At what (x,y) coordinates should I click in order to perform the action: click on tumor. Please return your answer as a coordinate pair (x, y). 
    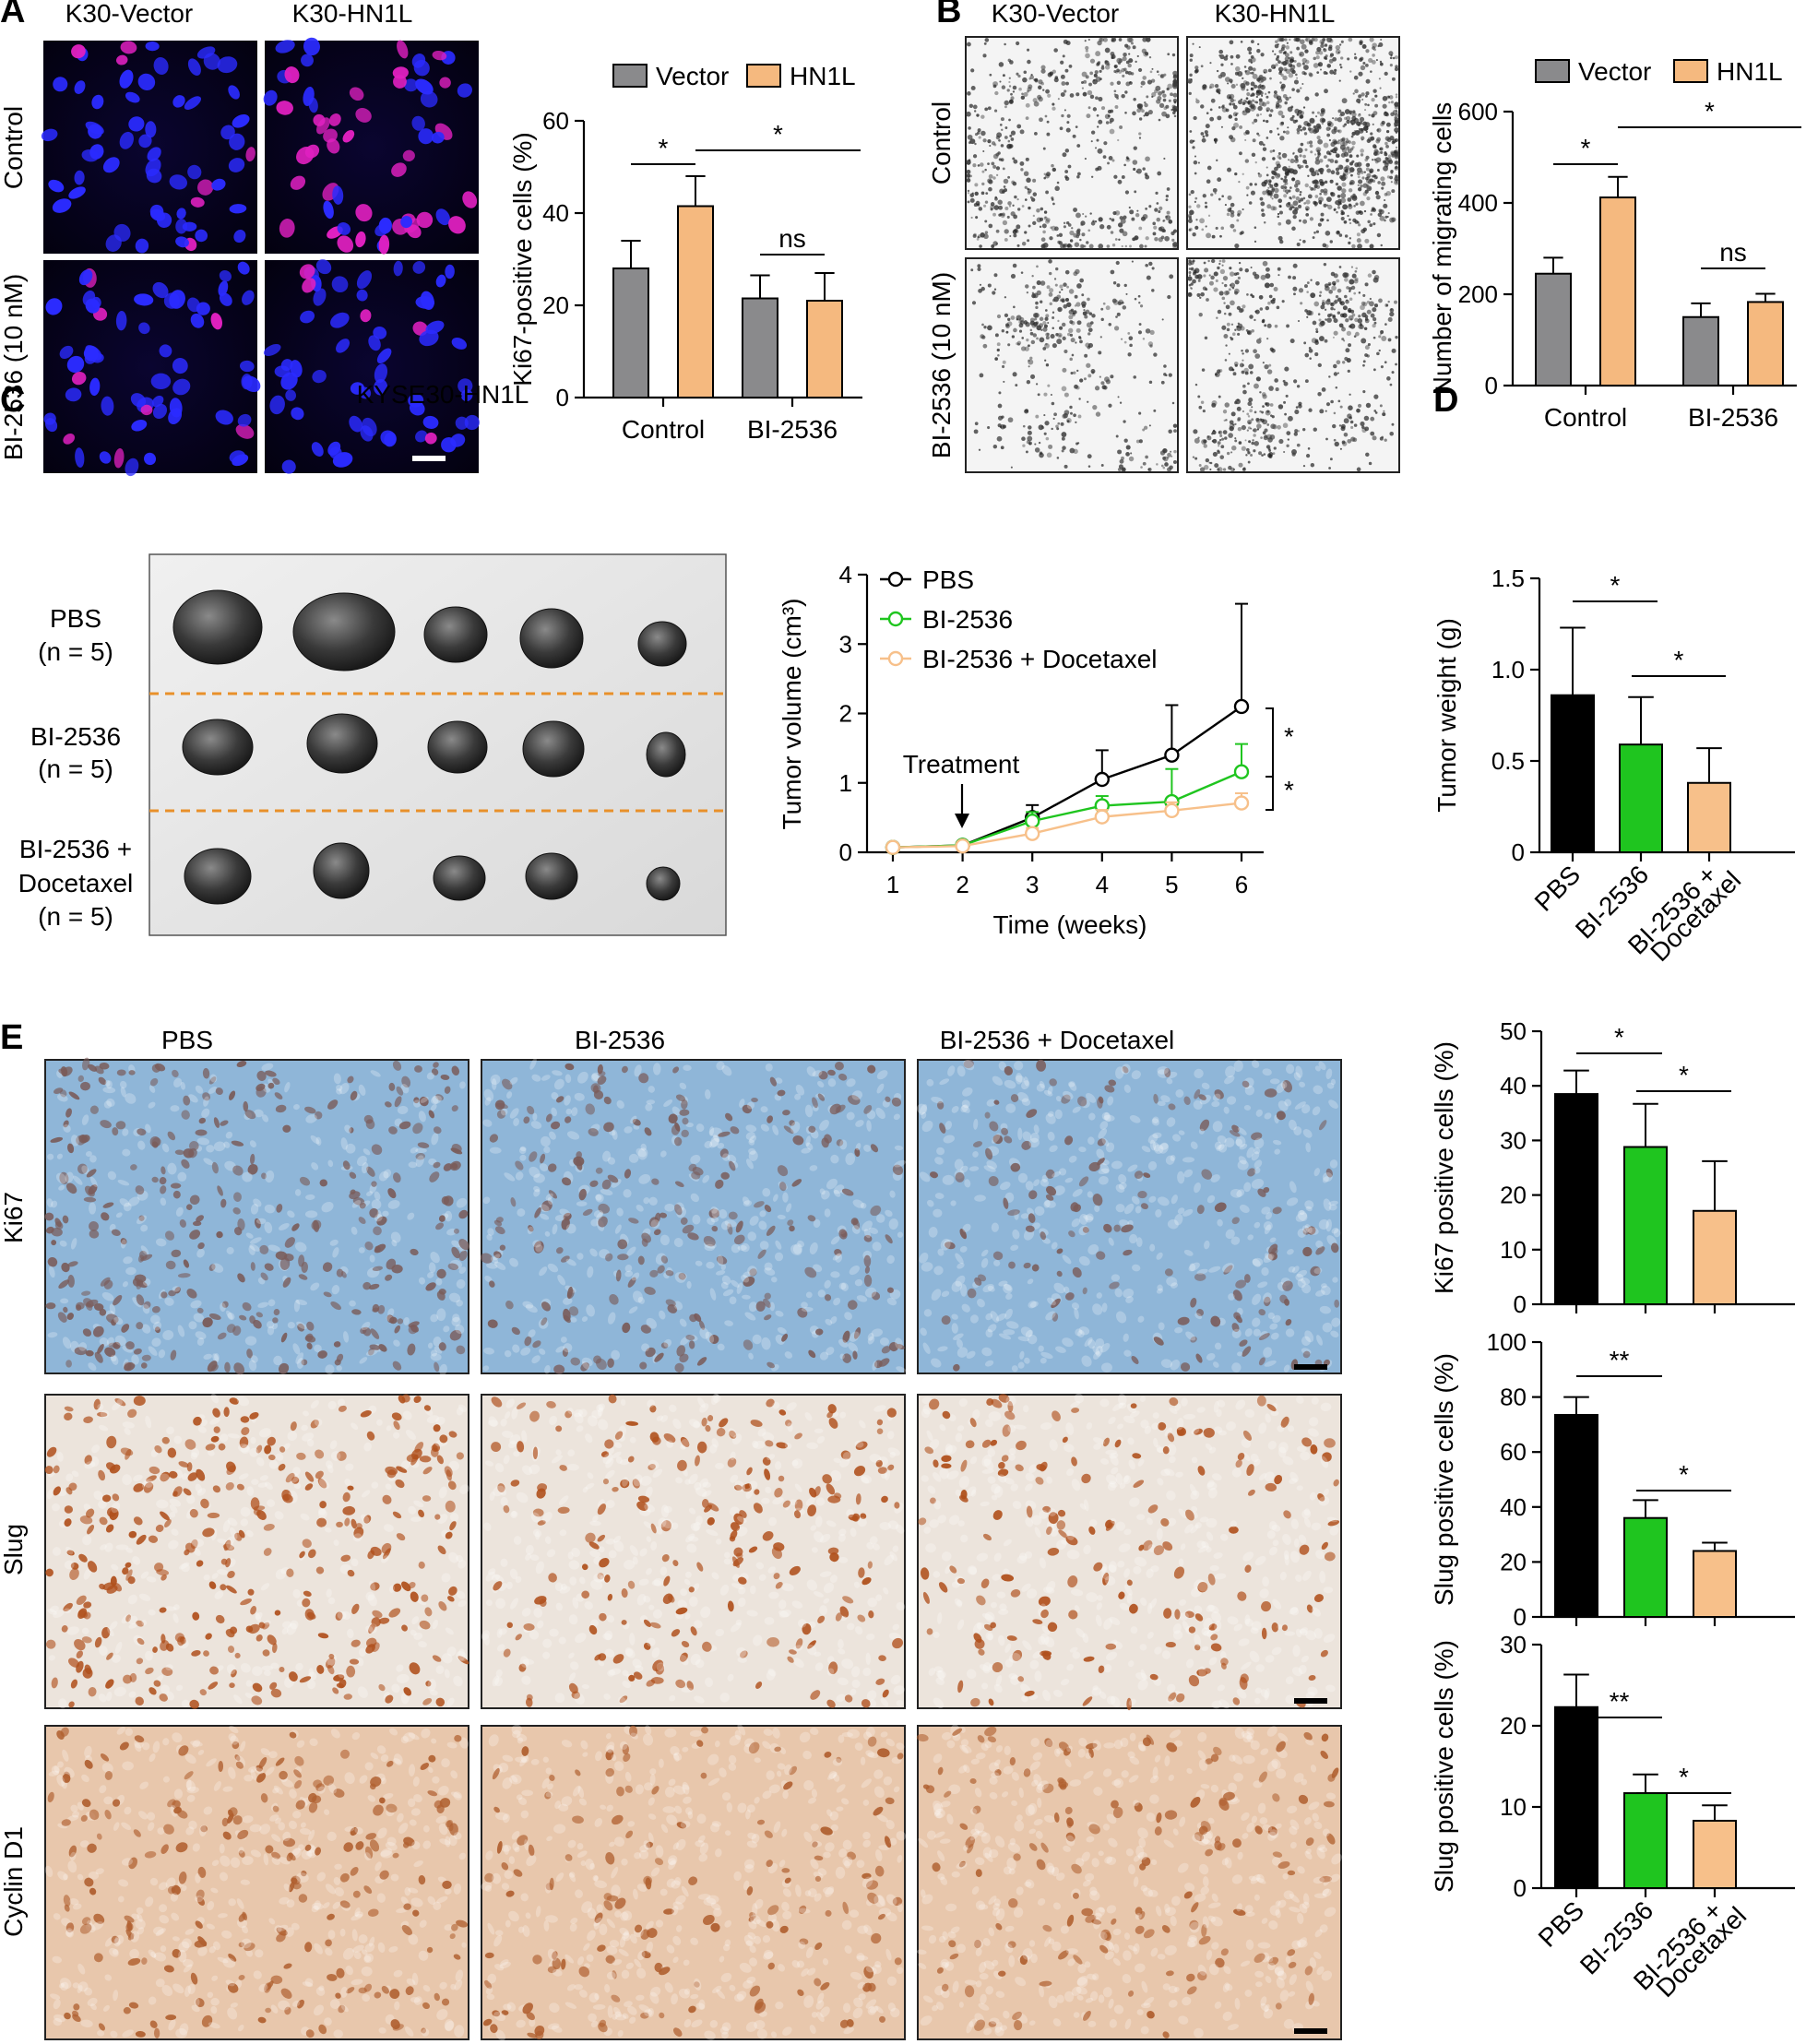
    Looking at the image, I should click on (666, 754).